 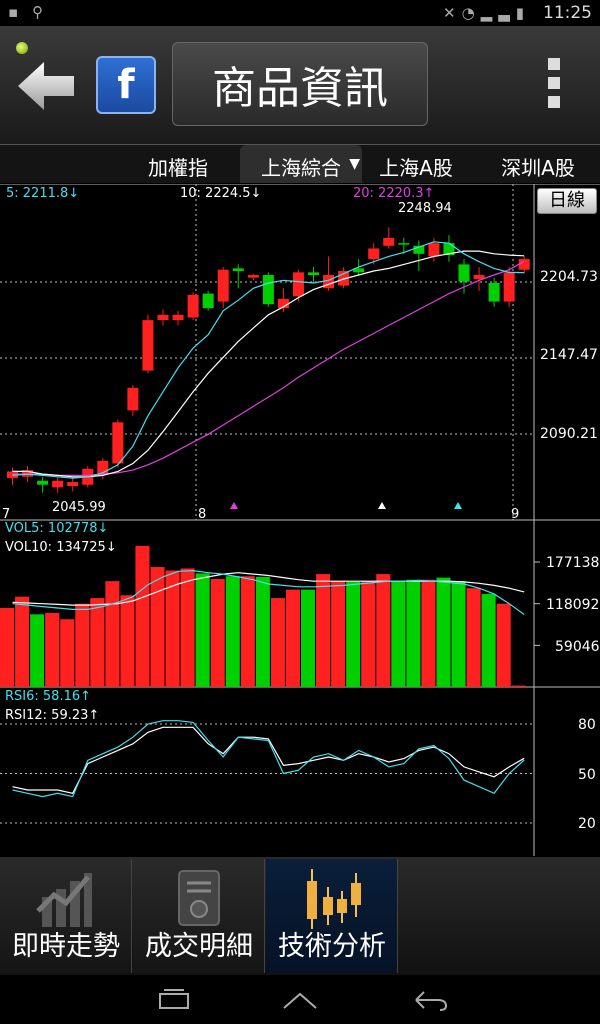 I want to click on high-price-label: 2248.94, so click(x=425, y=208).